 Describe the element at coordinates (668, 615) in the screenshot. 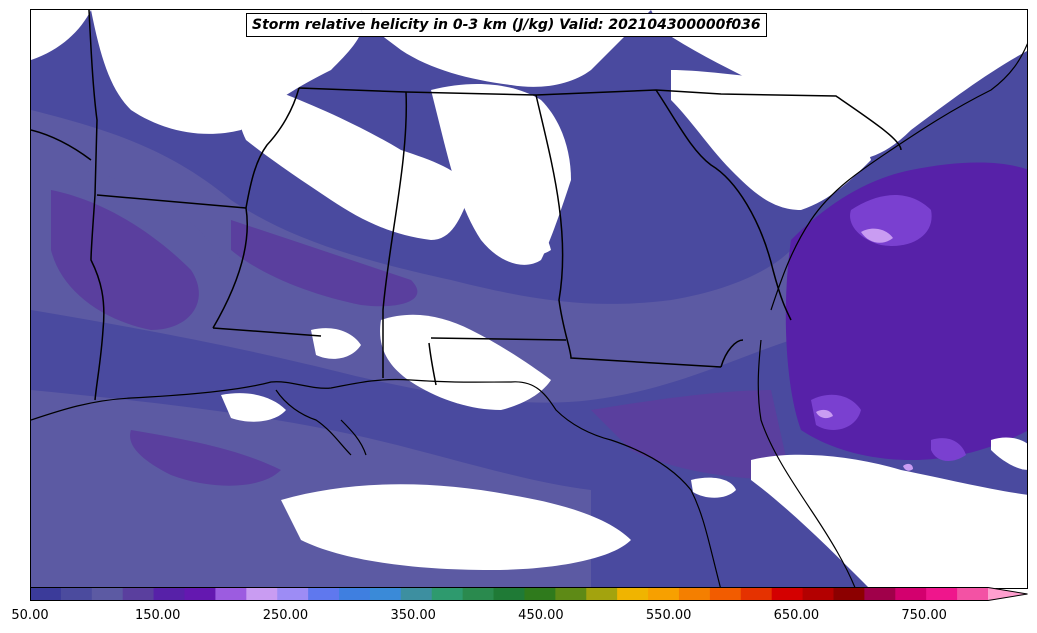

I see `colorbar-tick-label: 550.00` at that location.